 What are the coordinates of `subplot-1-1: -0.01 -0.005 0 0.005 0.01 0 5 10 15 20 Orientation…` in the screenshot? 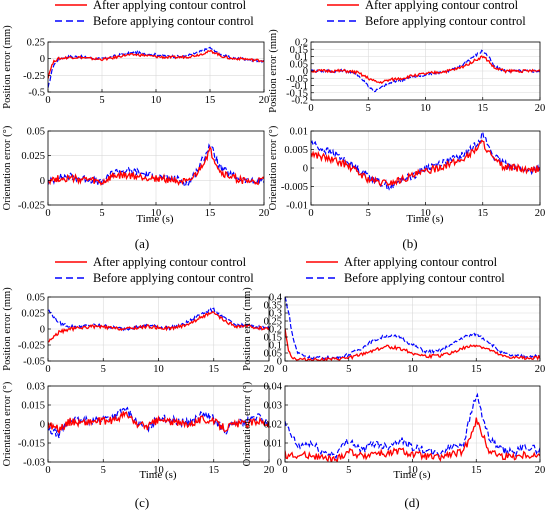 It's located at (406, 175).